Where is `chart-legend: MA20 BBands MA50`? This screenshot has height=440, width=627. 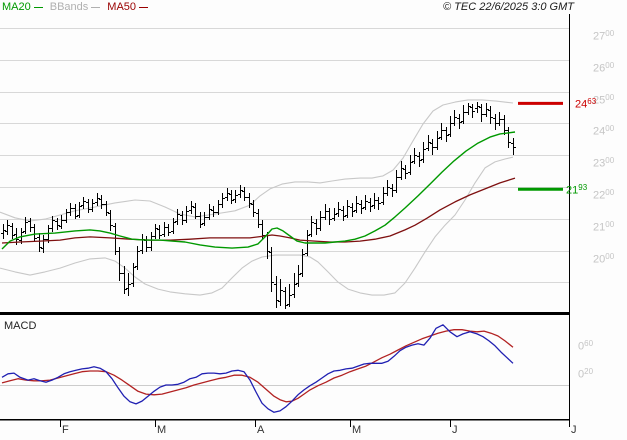
chart-legend: MA20 BBands MA50 is located at coordinates (78, 7).